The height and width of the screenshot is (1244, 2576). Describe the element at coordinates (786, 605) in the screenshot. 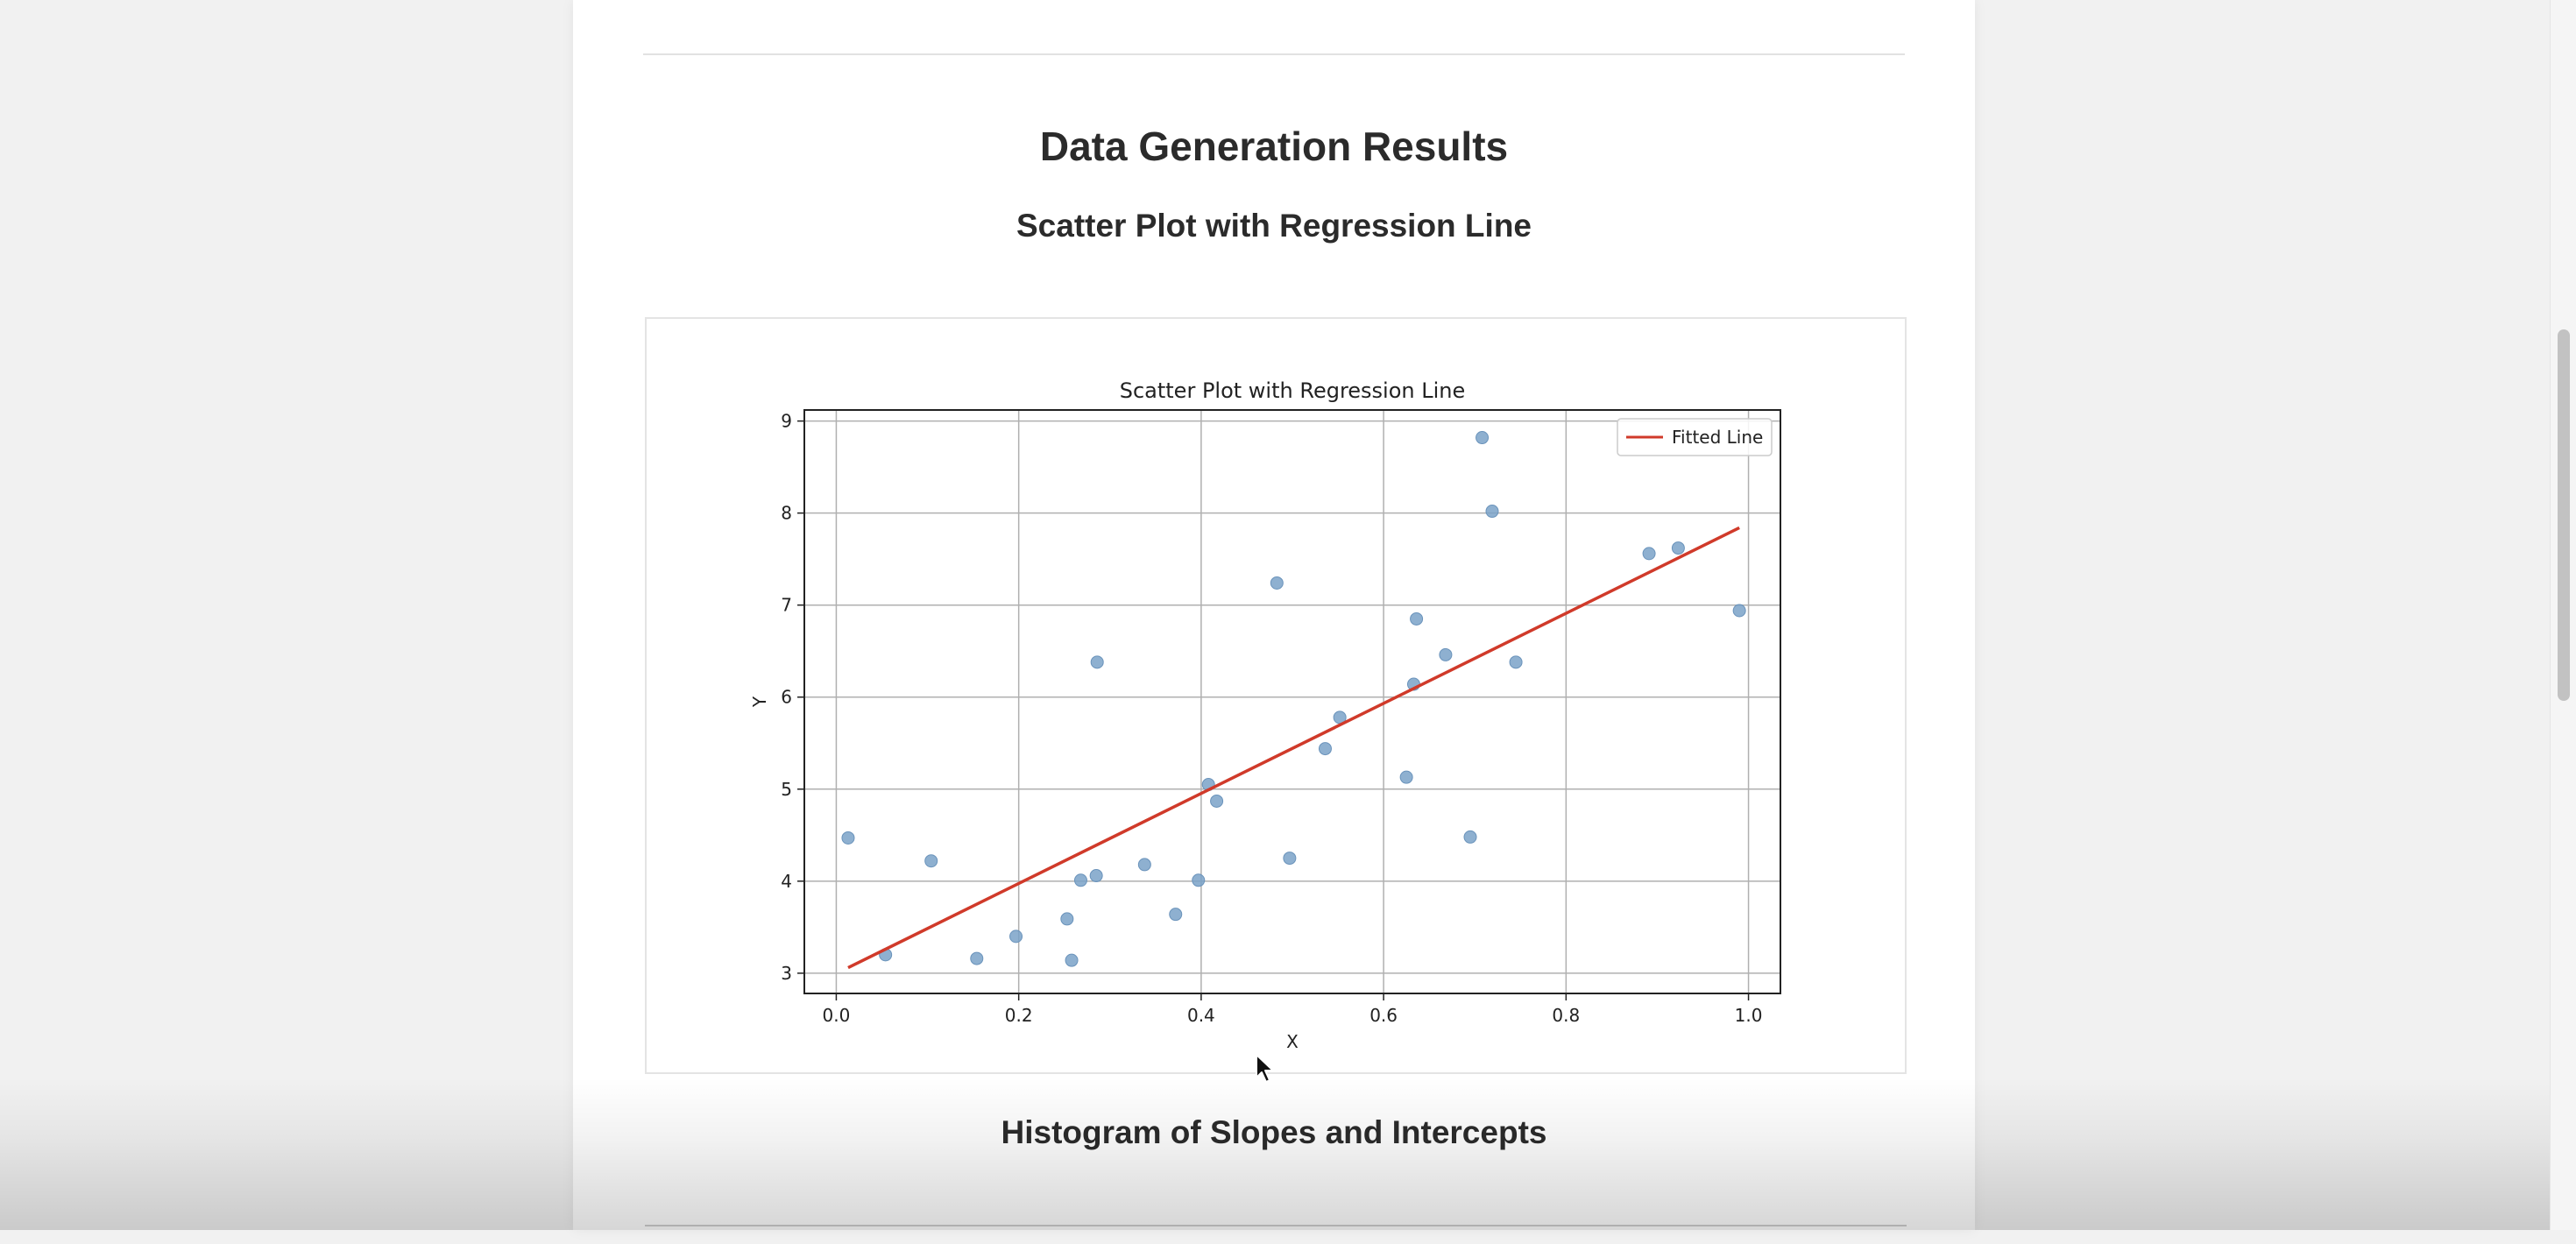

I see `y-tick-label: 7` at that location.